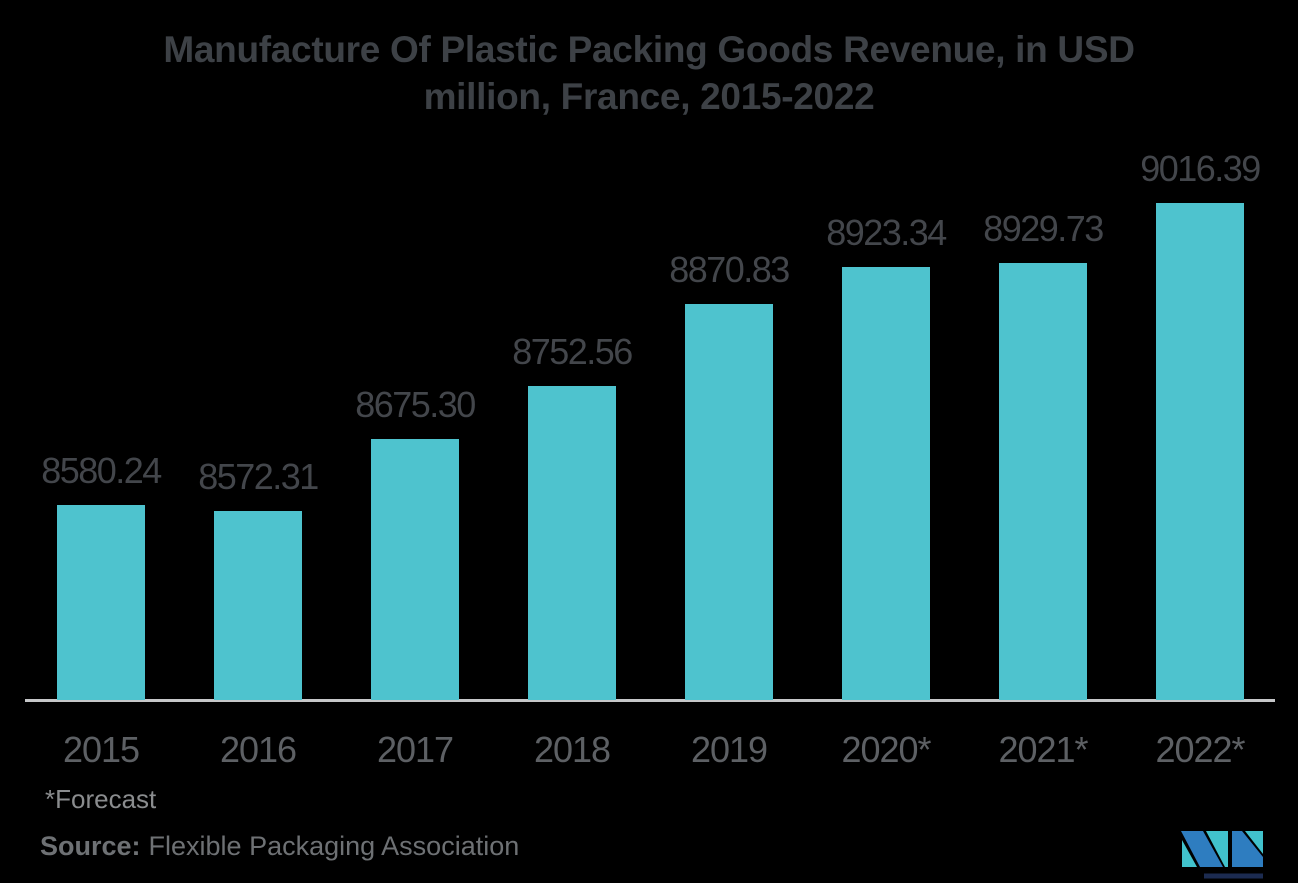  I want to click on bar-group: 8752.56 2018, so click(572, 550).